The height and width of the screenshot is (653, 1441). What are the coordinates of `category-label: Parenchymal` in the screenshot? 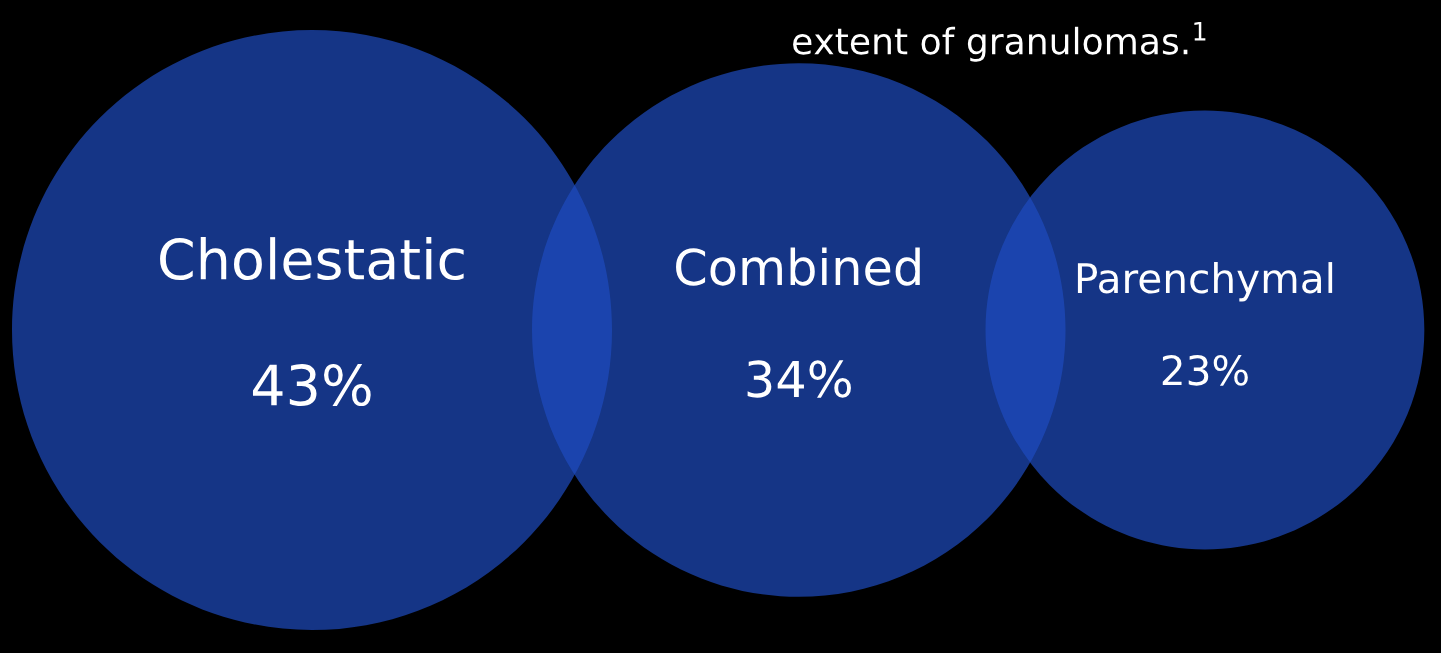 It's located at (1205, 282).